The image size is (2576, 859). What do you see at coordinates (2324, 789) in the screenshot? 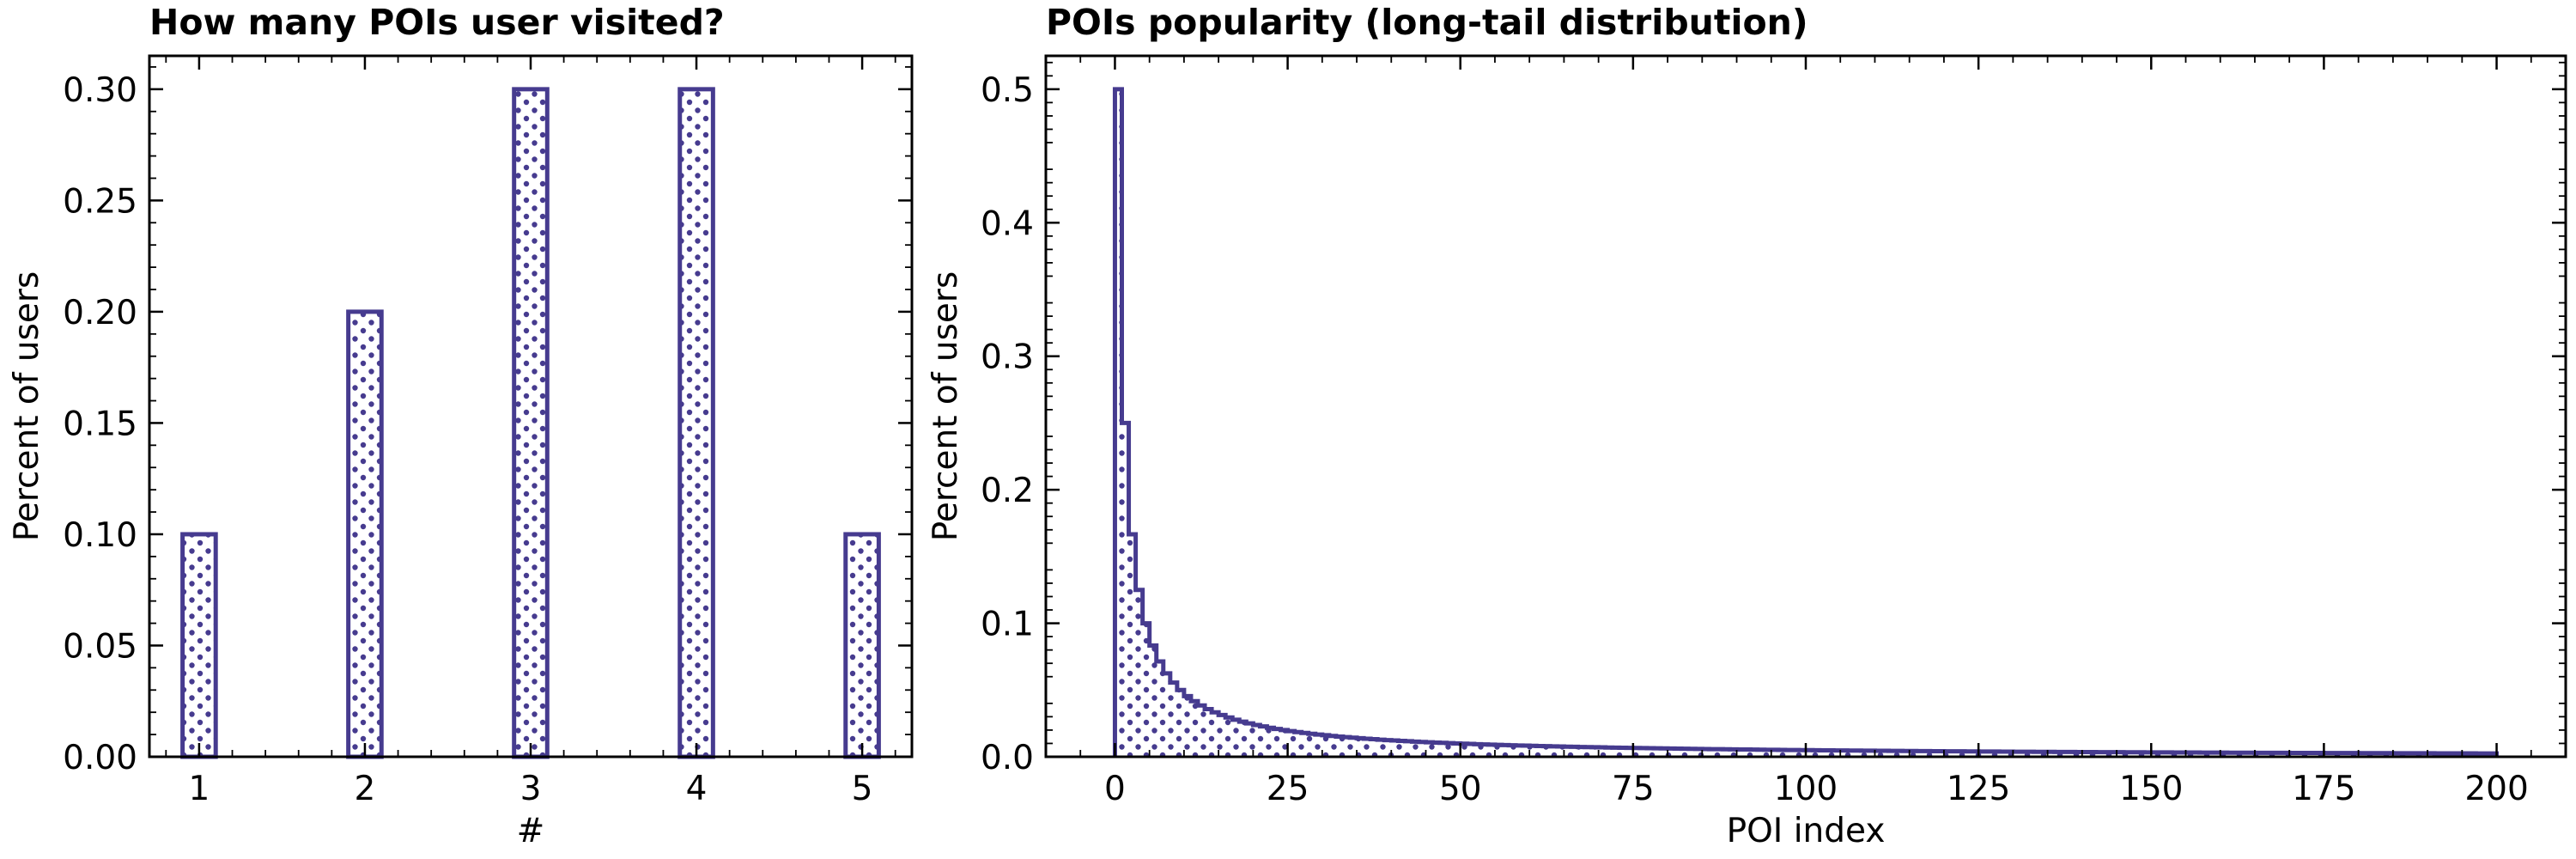
I see `xtick-label: 175` at bounding box center [2324, 789].